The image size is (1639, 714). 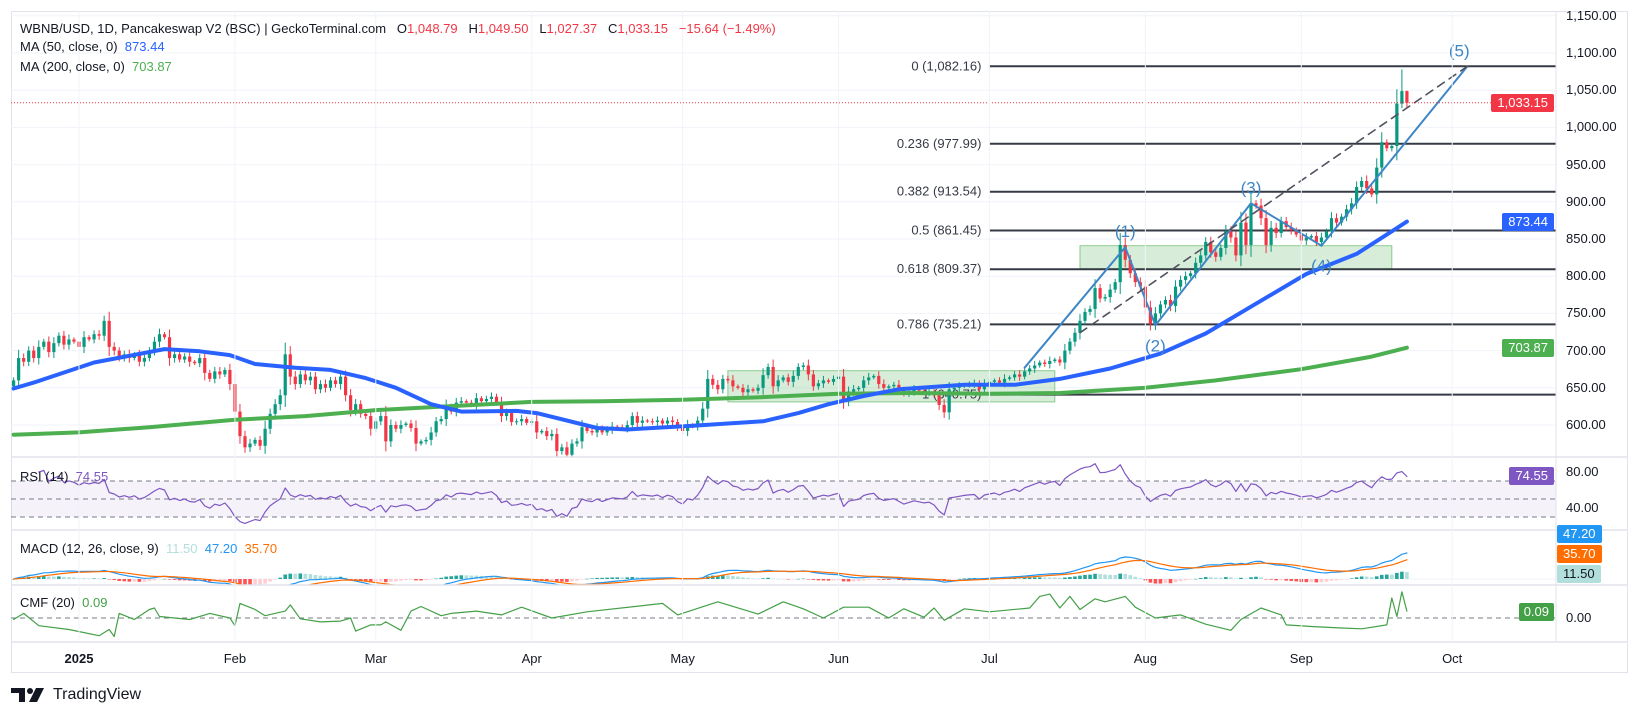 What do you see at coordinates (1591, 90) in the screenshot?
I see `price-axis-label: 1,050.00` at bounding box center [1591, 90].